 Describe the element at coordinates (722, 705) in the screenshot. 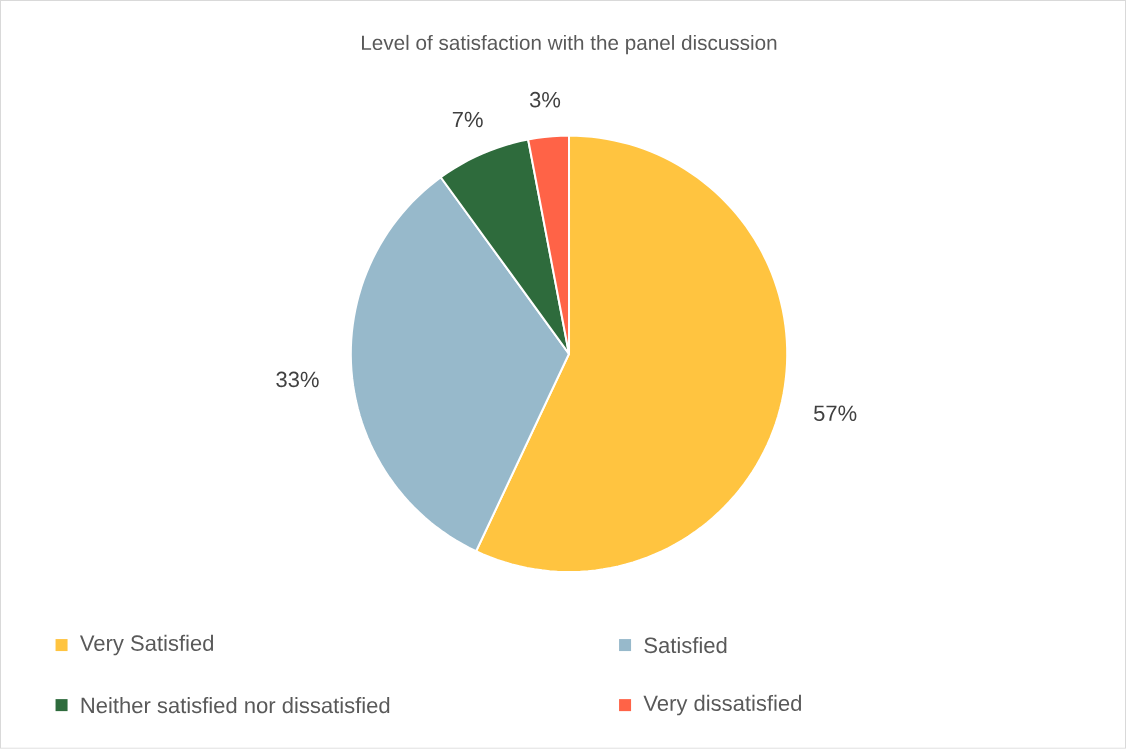

I see `legend-label: Very dissatisfied` at that location.